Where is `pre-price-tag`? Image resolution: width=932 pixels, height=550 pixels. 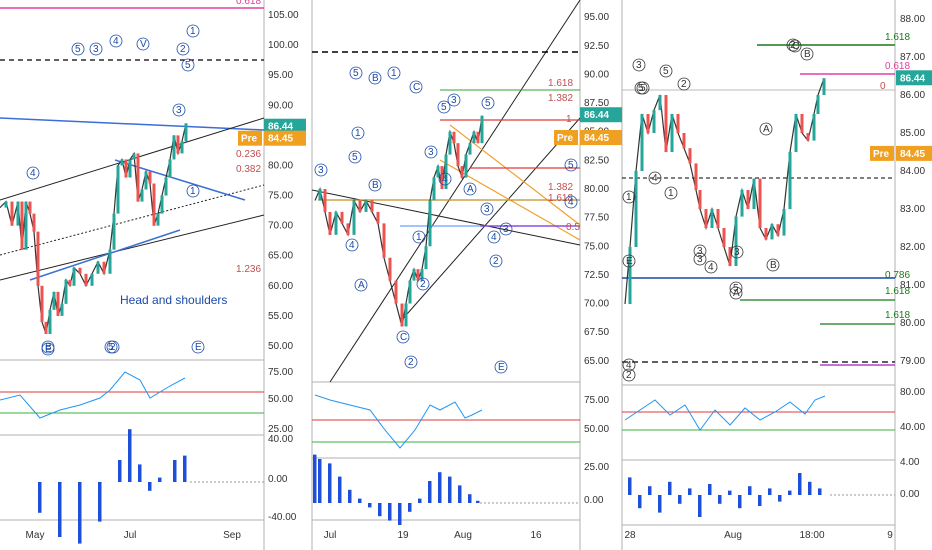
pre-price-tag is located at coordinates (285, 138).